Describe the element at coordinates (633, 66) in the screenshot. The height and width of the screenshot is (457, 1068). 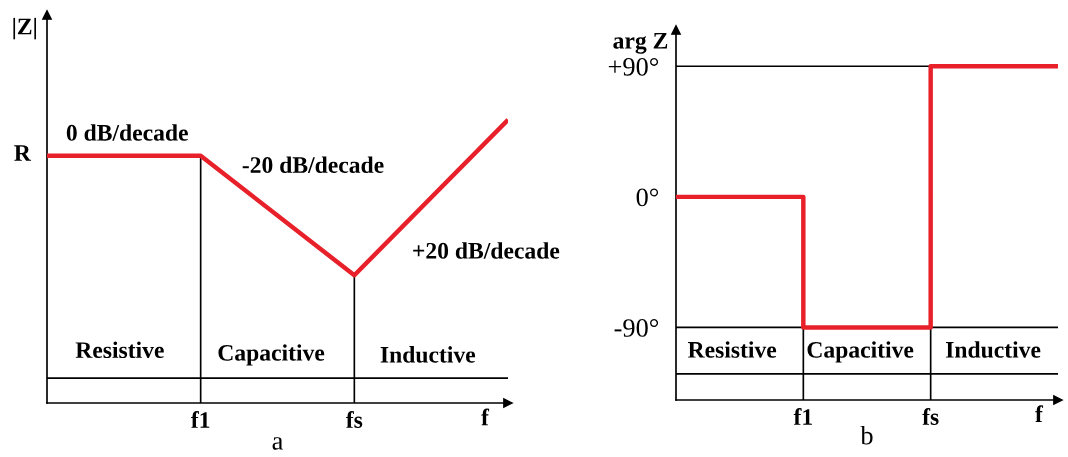
I see `y-tick-label: +90°` at that location.